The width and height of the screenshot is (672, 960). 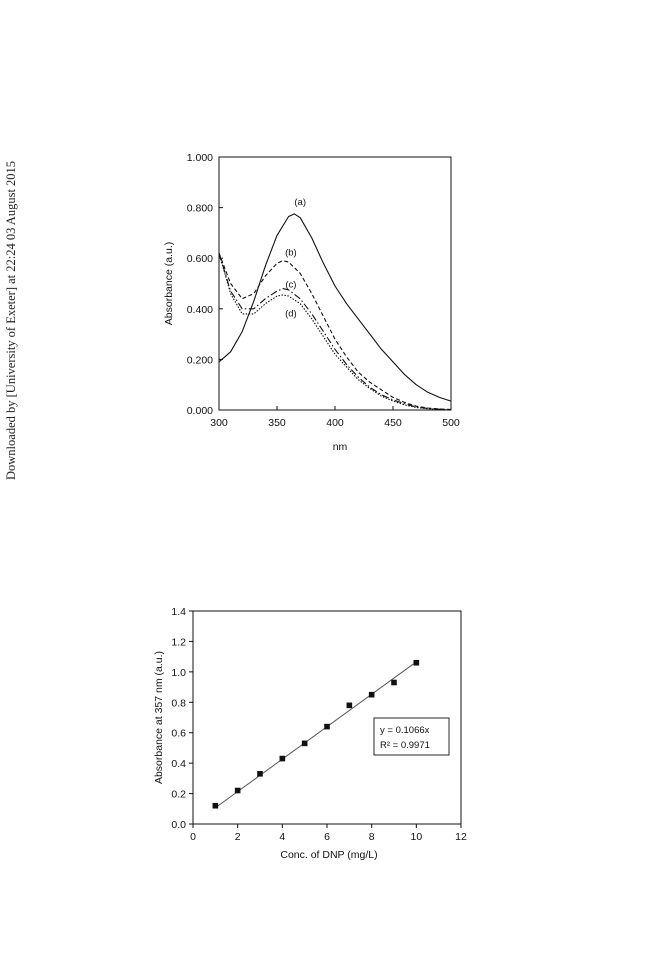 What do you see at coordinates (178, 612) in the screenshot?
I see `y-tick-label: 1.4` at bounding box center [178, 612].